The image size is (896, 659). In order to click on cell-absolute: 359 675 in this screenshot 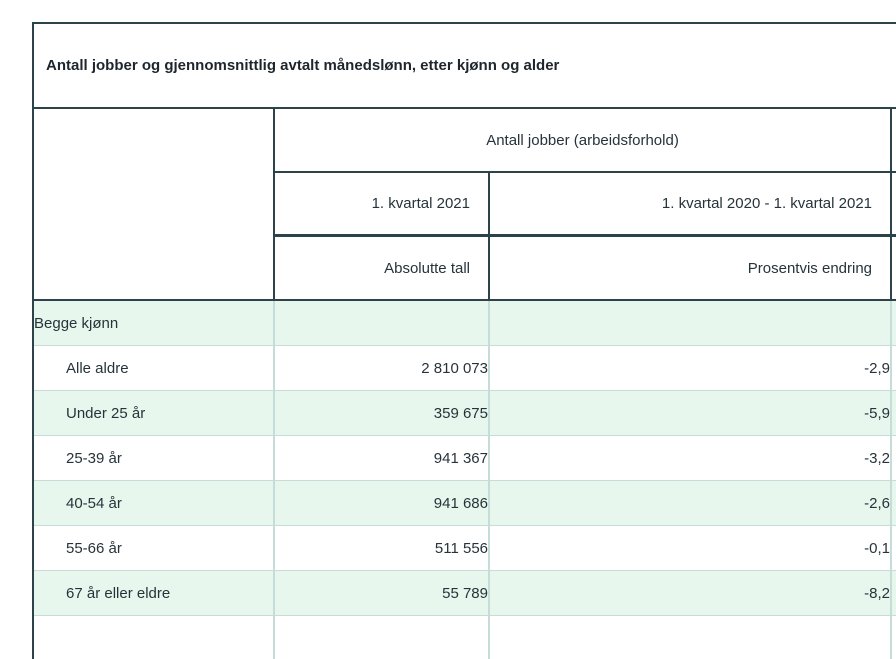, I will do `click(381, 413)`.